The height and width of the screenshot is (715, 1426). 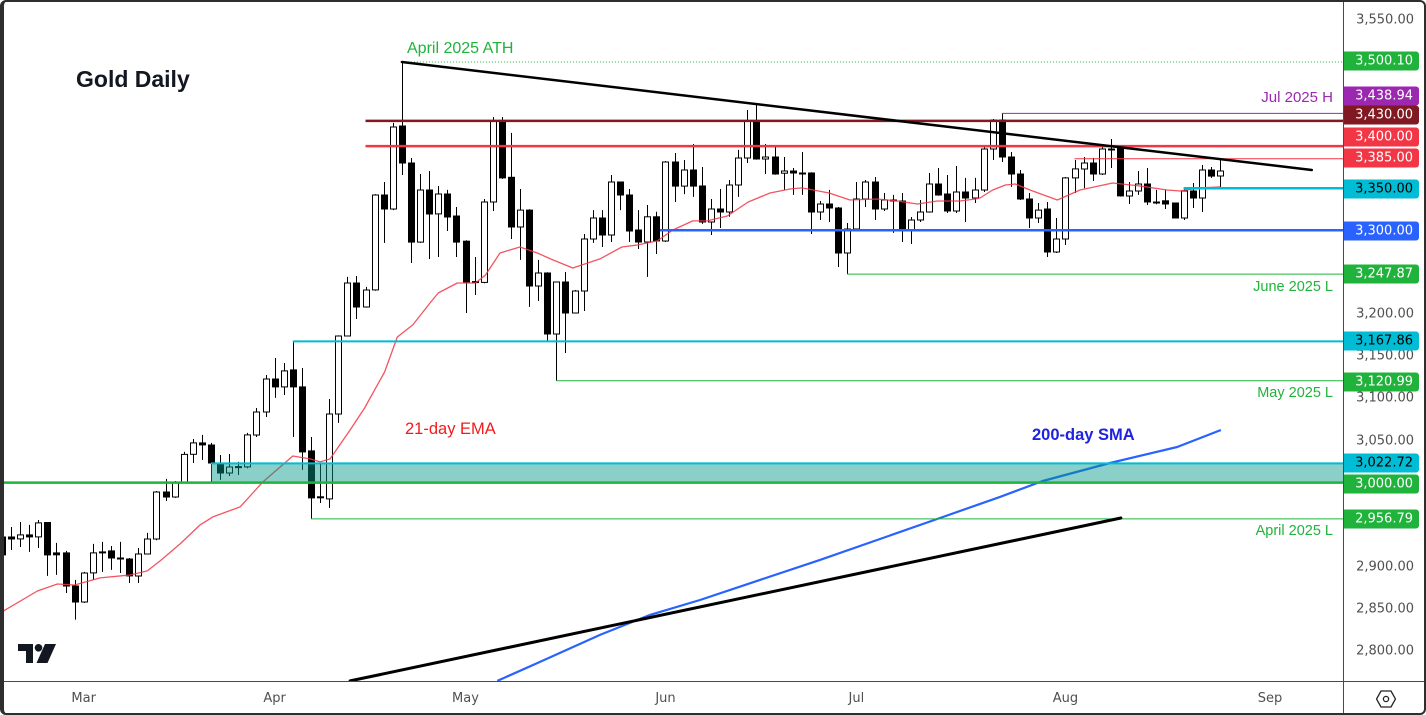 I want to click on time-axis-label: Sep, so click(x=1270, y=698).